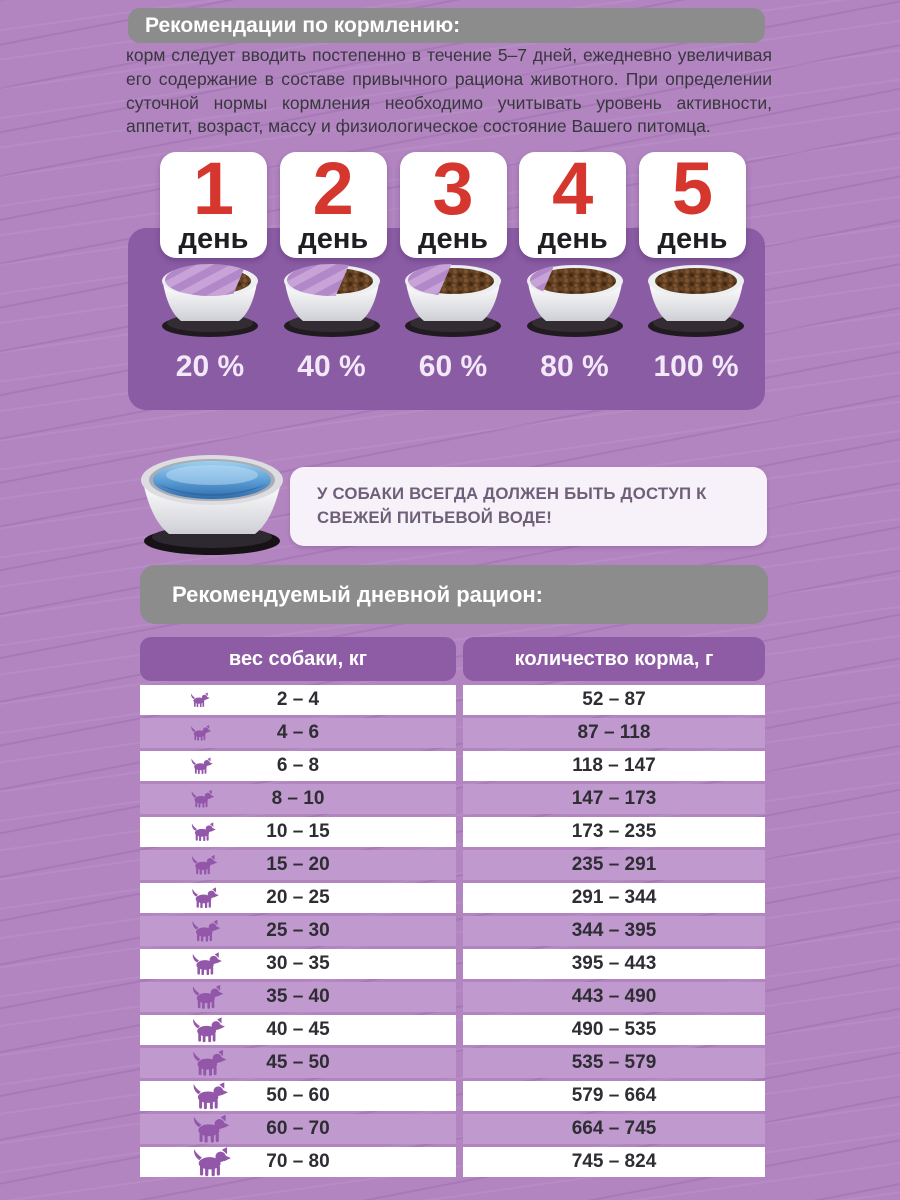 This screenshot has height=1200, width=900. Describe the element at coordinates (210, 366) in the screenshot. I see `percent-label: 20 %` at that location.